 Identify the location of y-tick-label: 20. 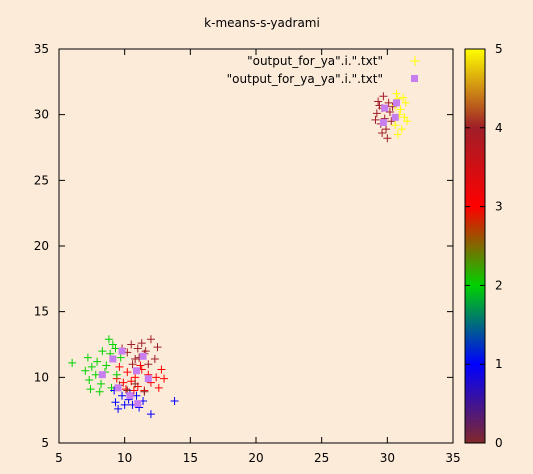
(41, 246).